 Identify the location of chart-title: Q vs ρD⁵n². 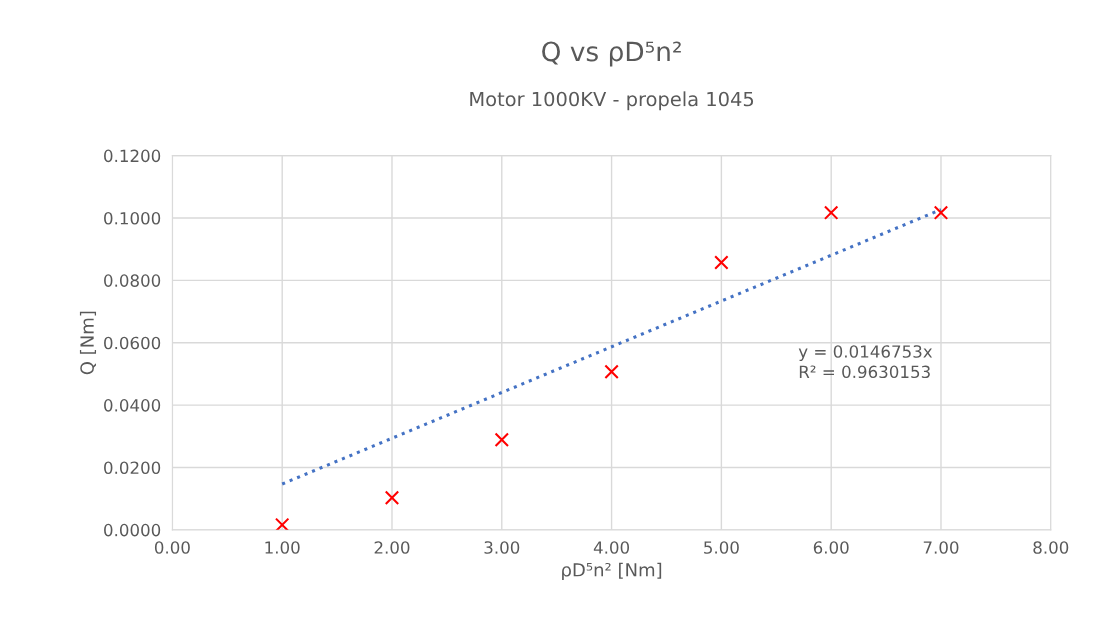
(611, 54).